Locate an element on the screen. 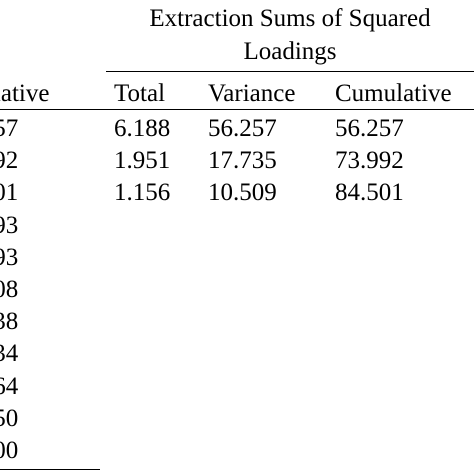 This screenshot has width=474, height=474. cell-cumulative: 73.992 is located at coordinates (369, 161).